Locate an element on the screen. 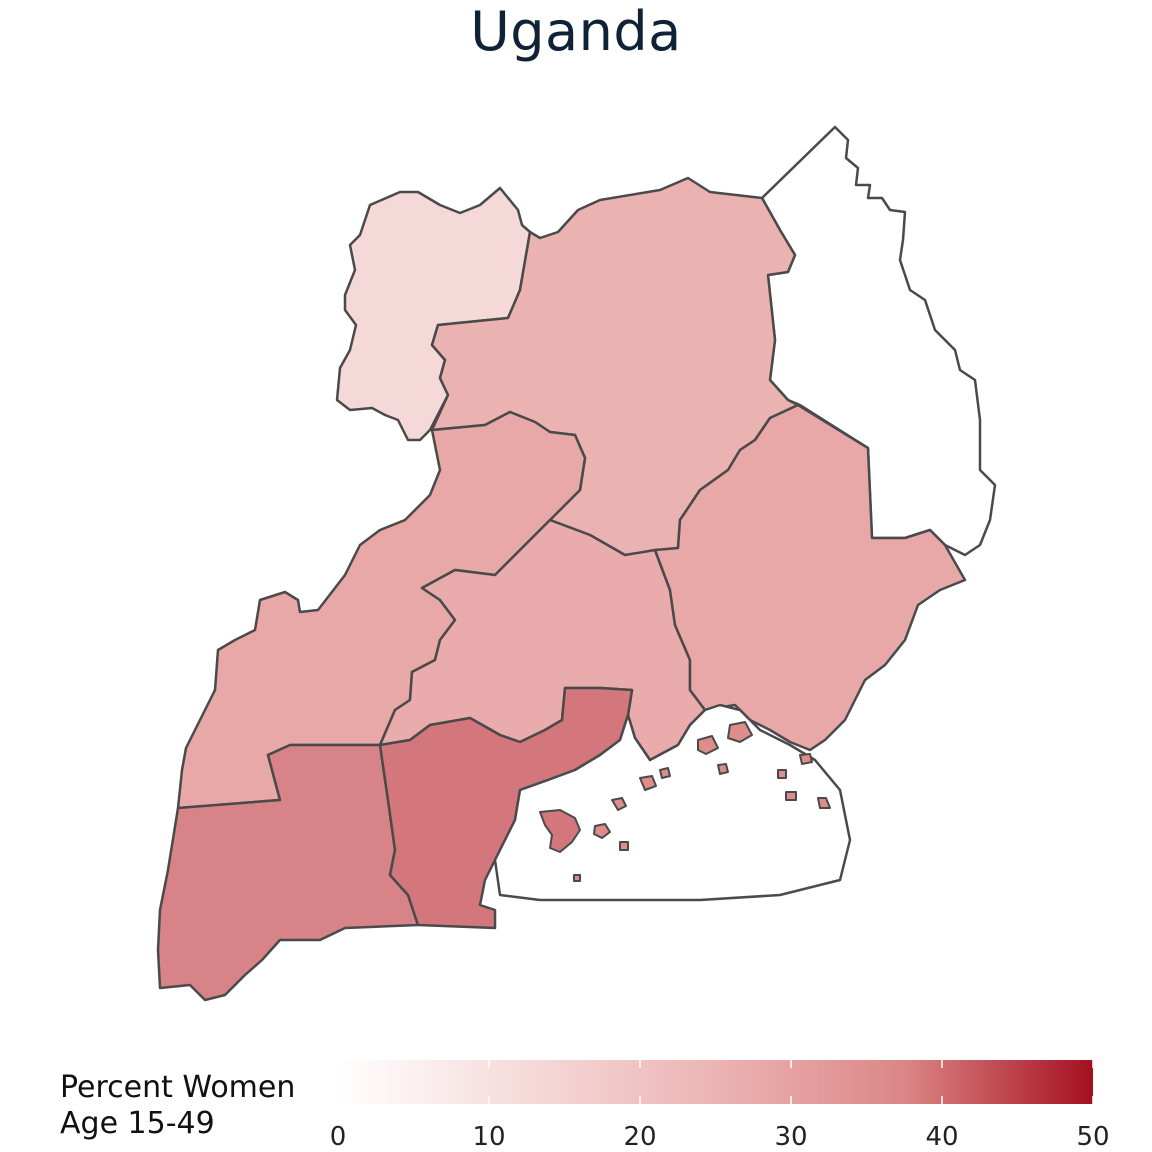 The width and height of the screenshot is (1152, 1152). legend-tick-label: 40 is located at coordinates (941, 1137).